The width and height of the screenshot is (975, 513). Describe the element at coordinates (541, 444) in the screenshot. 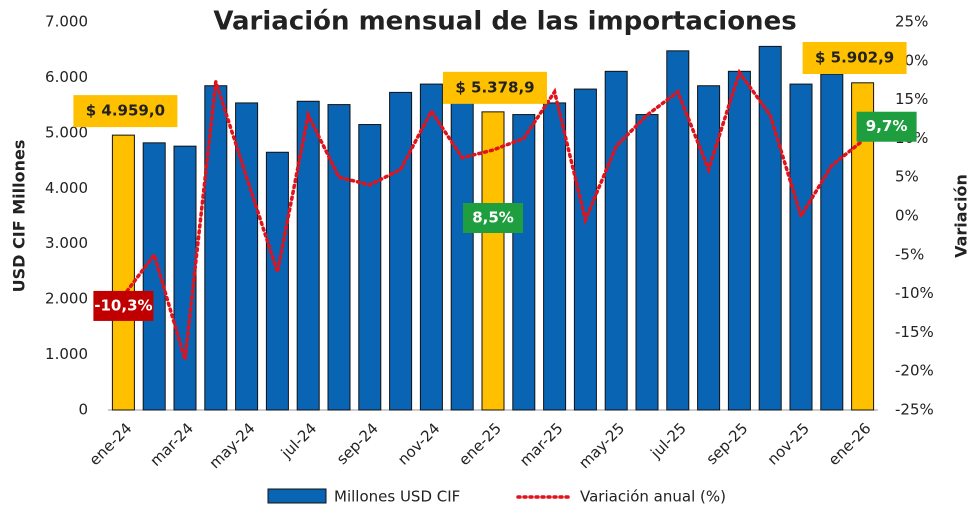

I see `x-tick-label: mar-25` at that location.